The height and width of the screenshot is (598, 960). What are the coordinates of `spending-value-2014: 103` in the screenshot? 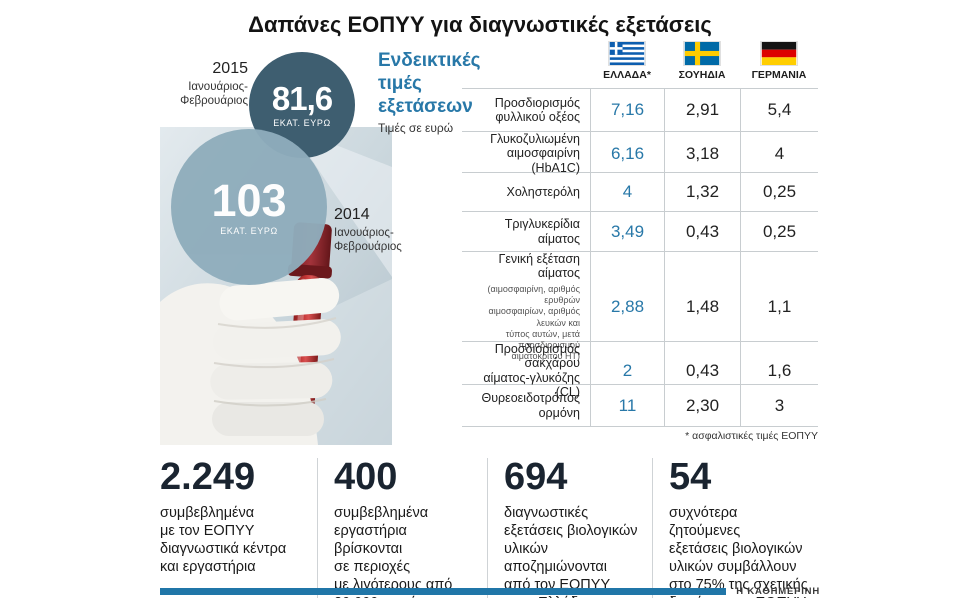 It's located at (249, 200).